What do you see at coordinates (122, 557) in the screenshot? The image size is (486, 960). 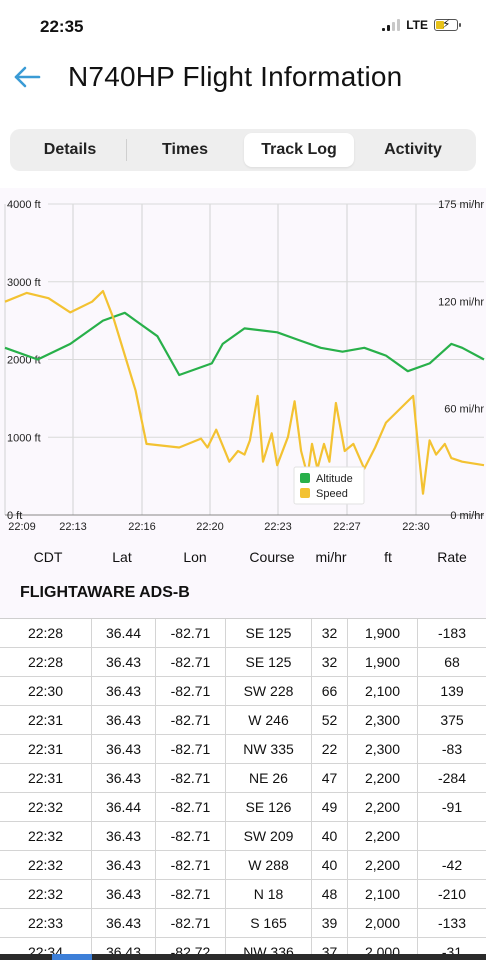 I see `column-header: Lat` at bounding box center [122, 557].